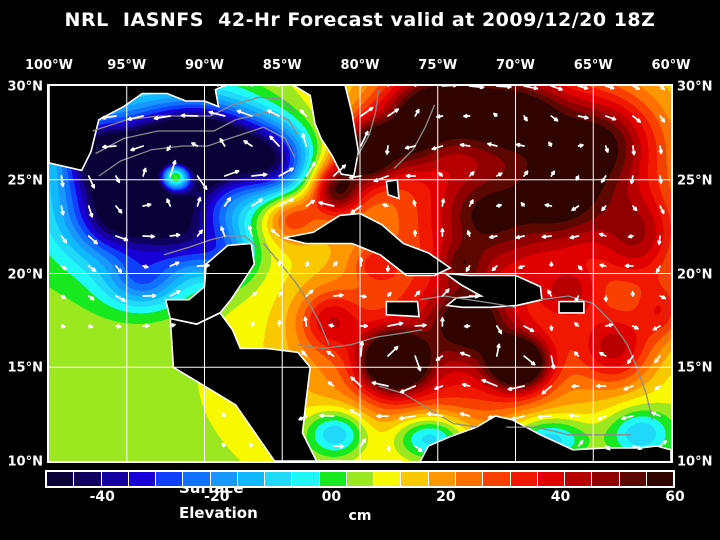 This screenshot has height=540, width=720. What do you see at coordinates (217, 497) in the screenshot?
I see `colorbar-tick-1: -20` at bounding box center [217, 497].